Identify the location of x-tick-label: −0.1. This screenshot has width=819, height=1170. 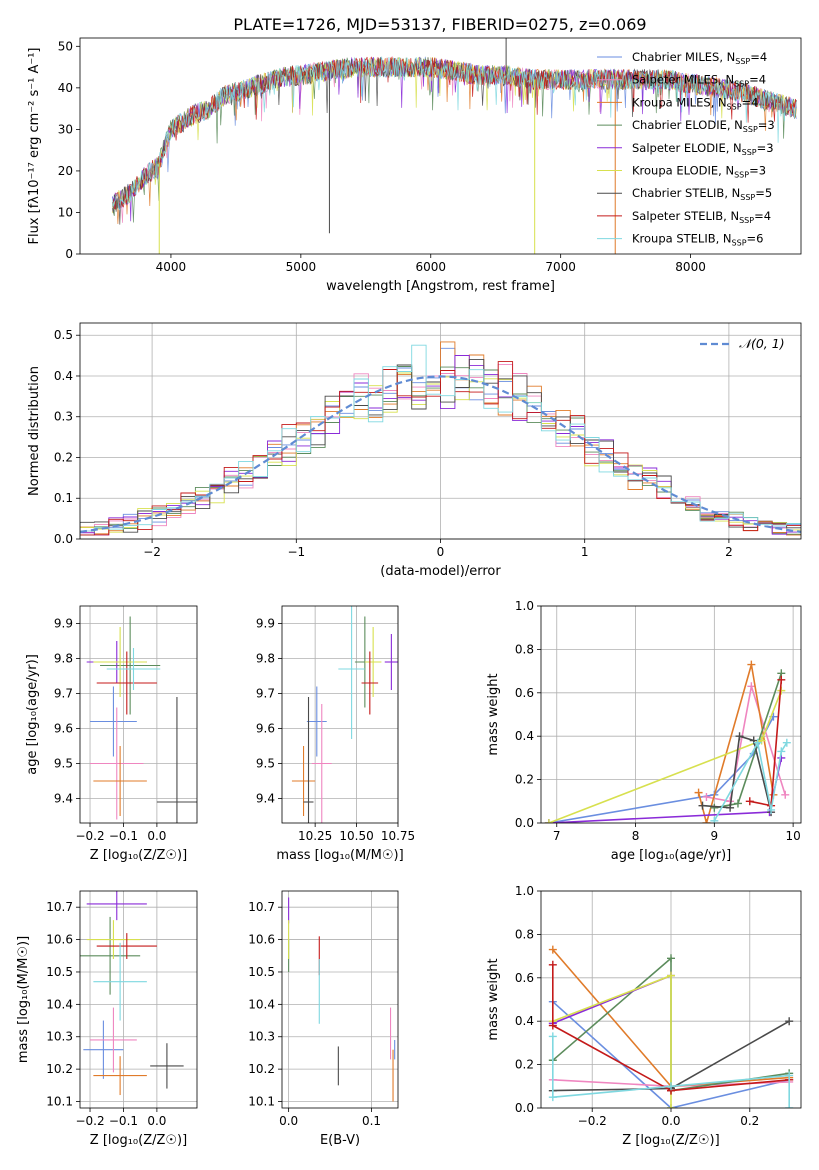
(123, 836).